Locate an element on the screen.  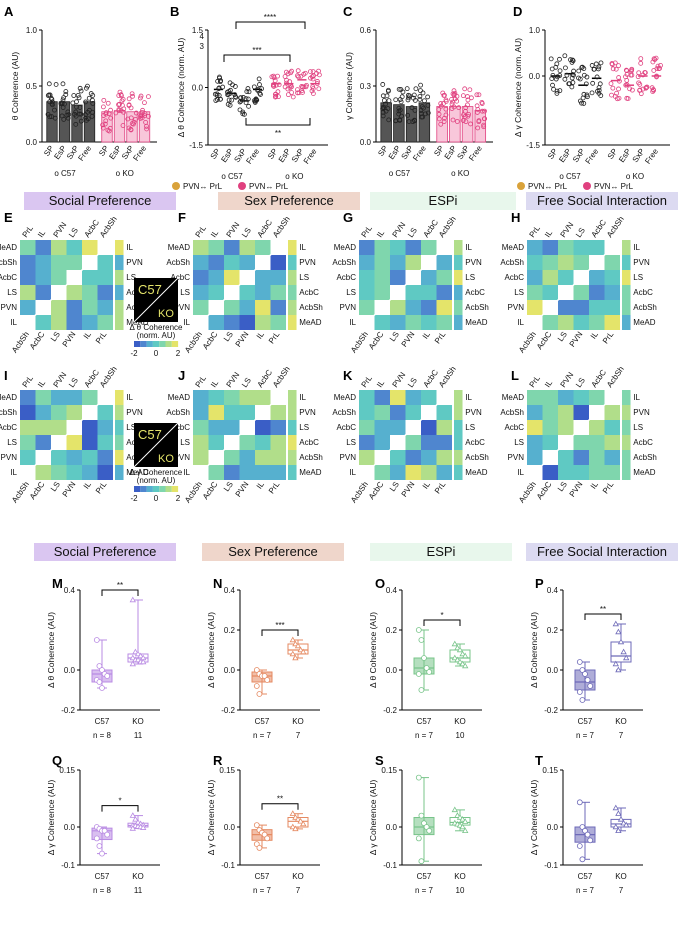
n-label: 7 is located at coordinates (621, 735).